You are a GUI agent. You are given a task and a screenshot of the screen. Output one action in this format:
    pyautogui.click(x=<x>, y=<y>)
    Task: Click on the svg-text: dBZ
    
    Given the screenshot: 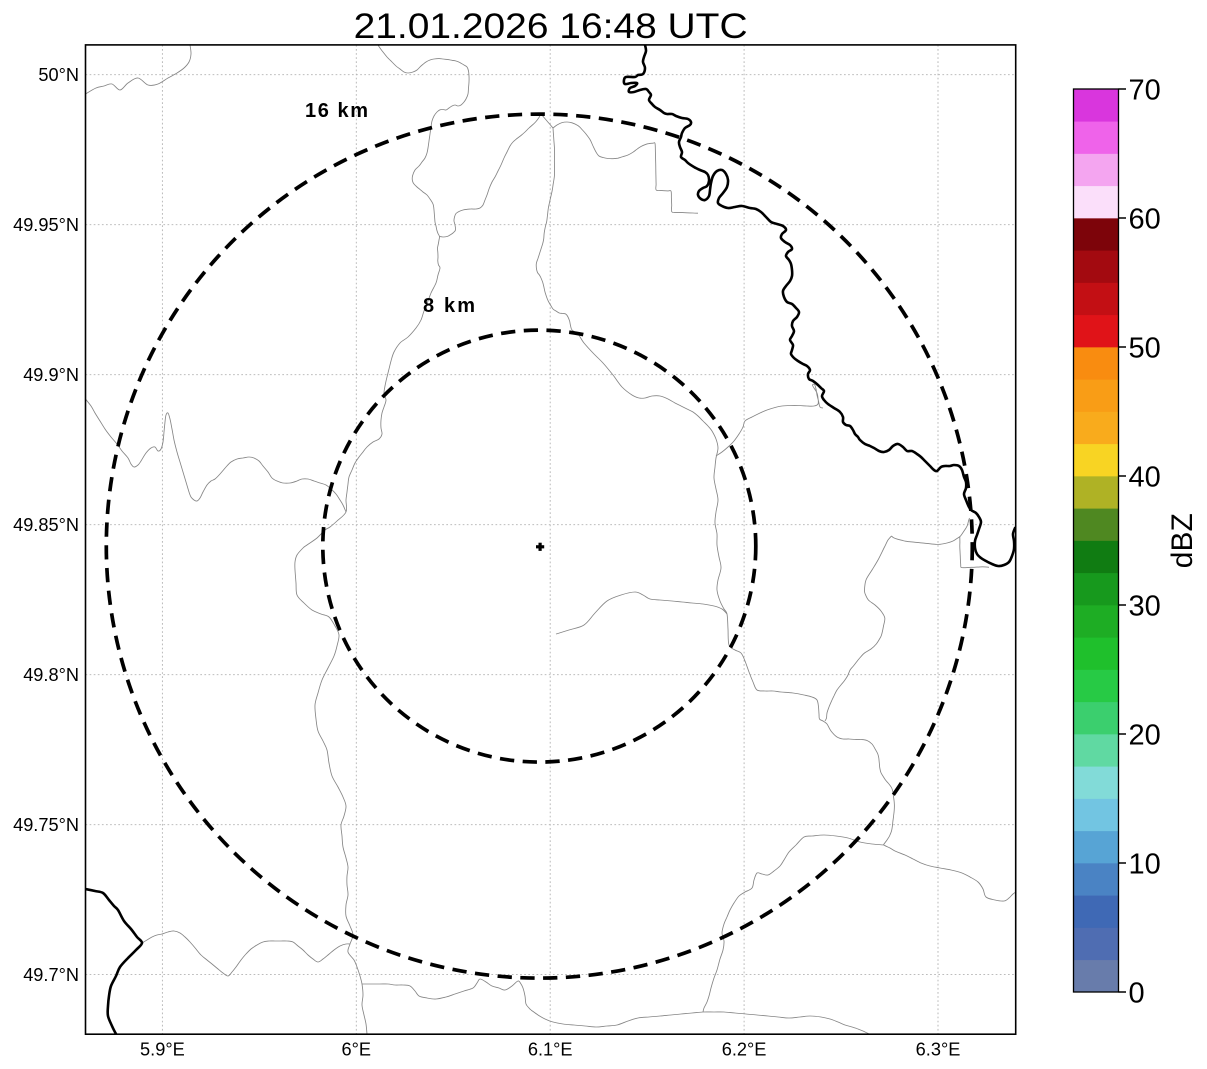 What is the action you would take?
    pyautogui.click(x=1182, y=540)
    